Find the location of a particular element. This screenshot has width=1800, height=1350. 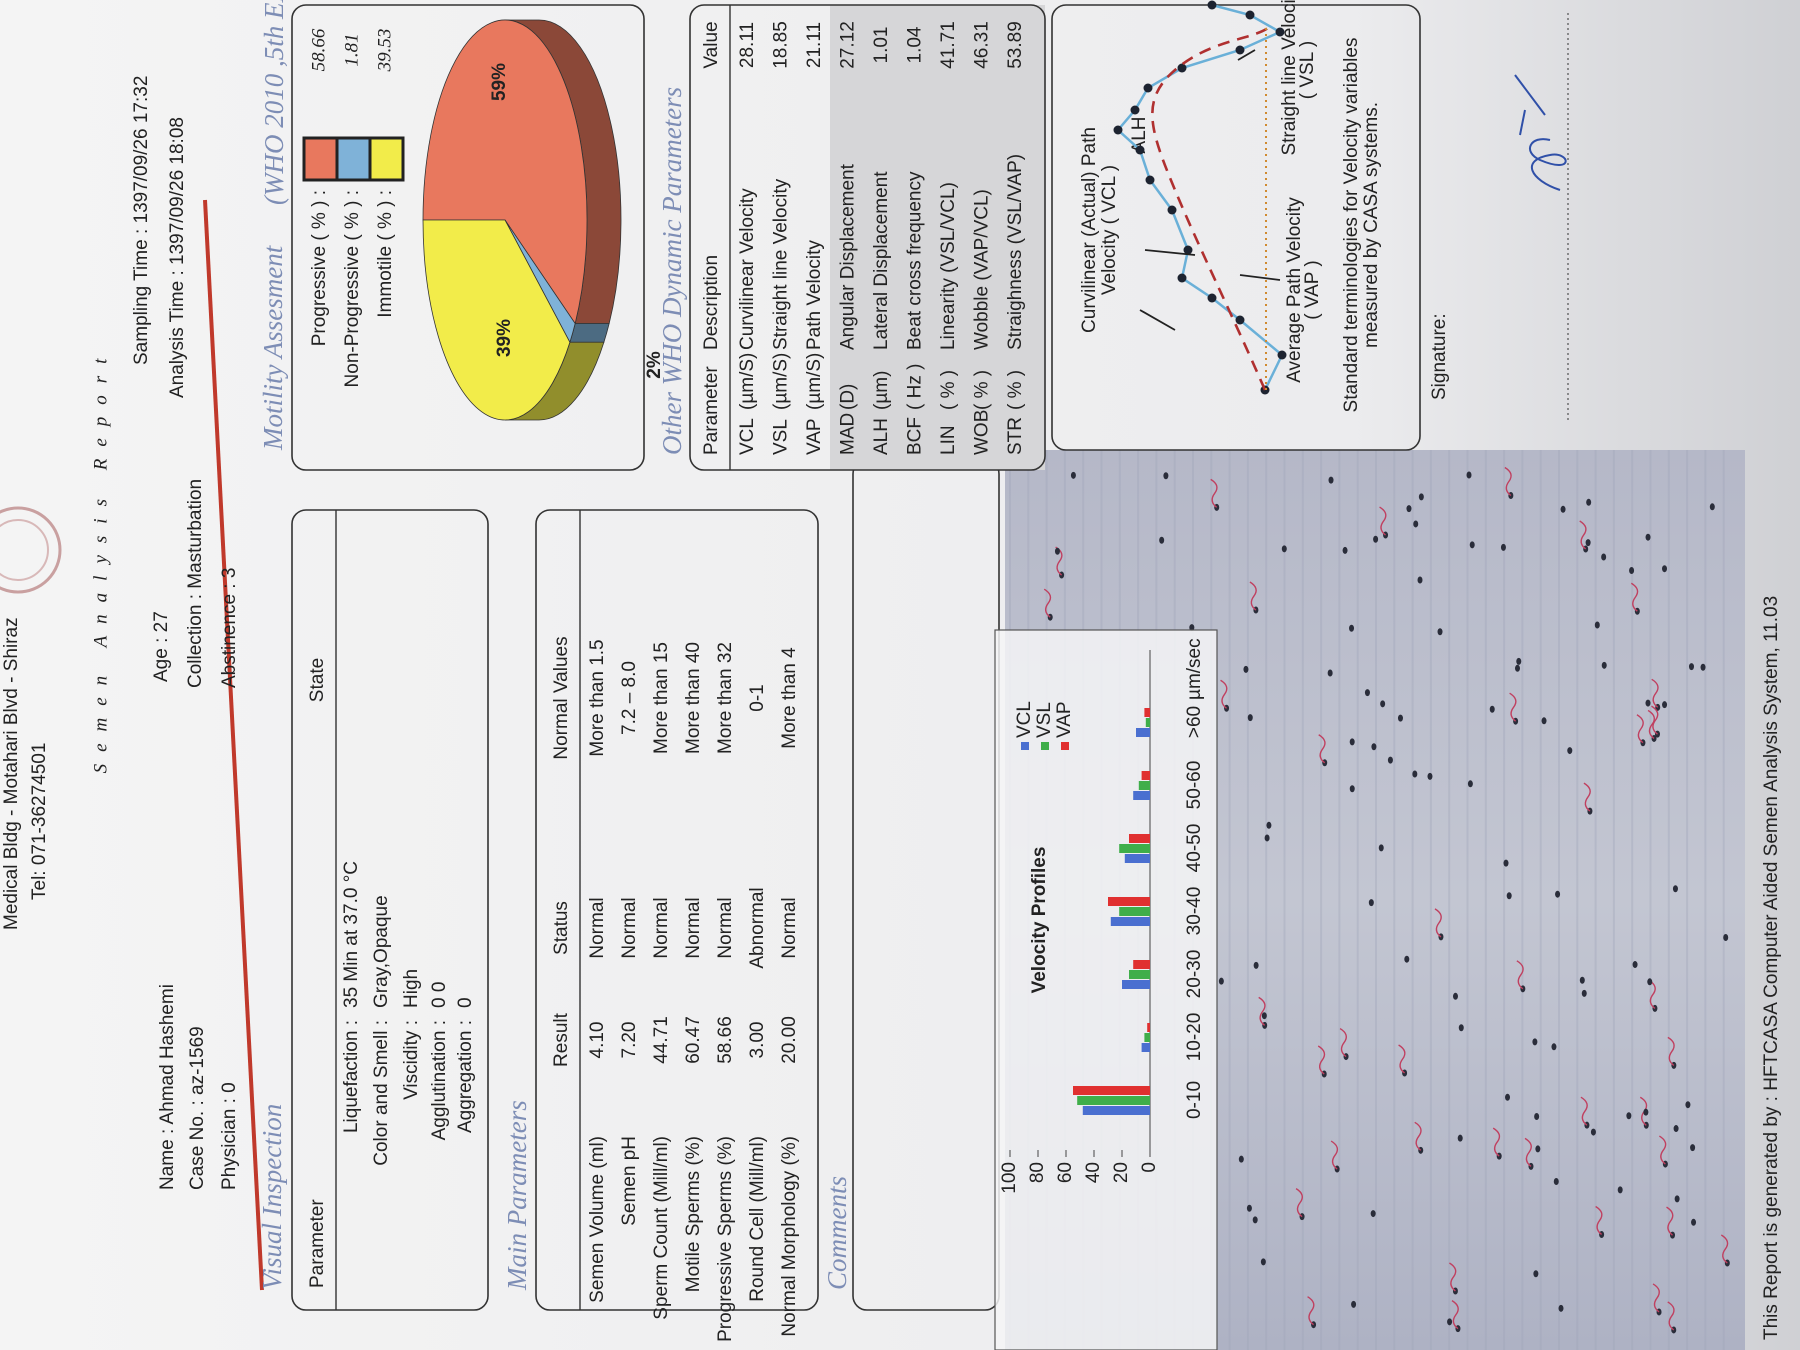

motility-value: 58.66 is located at coordinates (318, 49).